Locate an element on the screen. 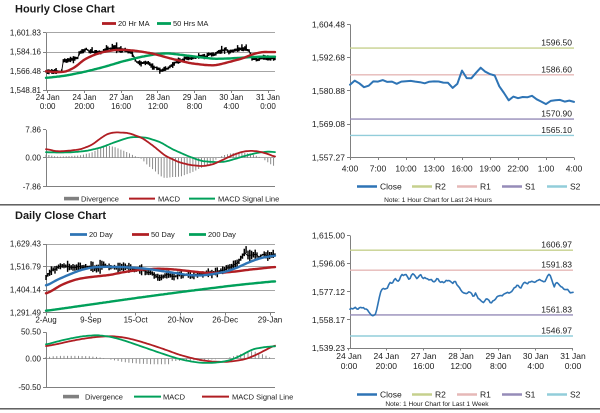  svg-text: 1,577.12 is located at coordinates (328, 292).